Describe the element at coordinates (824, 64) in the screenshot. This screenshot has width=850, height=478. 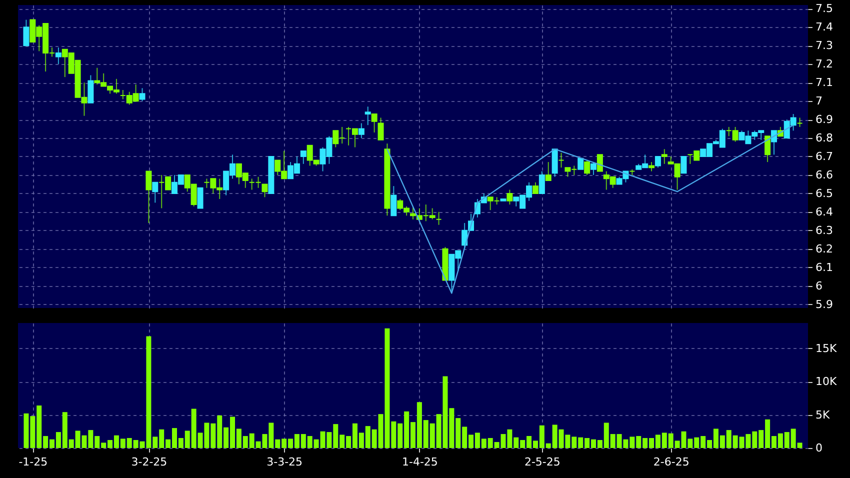
I see `y-tick-label: 7.2` at that location.